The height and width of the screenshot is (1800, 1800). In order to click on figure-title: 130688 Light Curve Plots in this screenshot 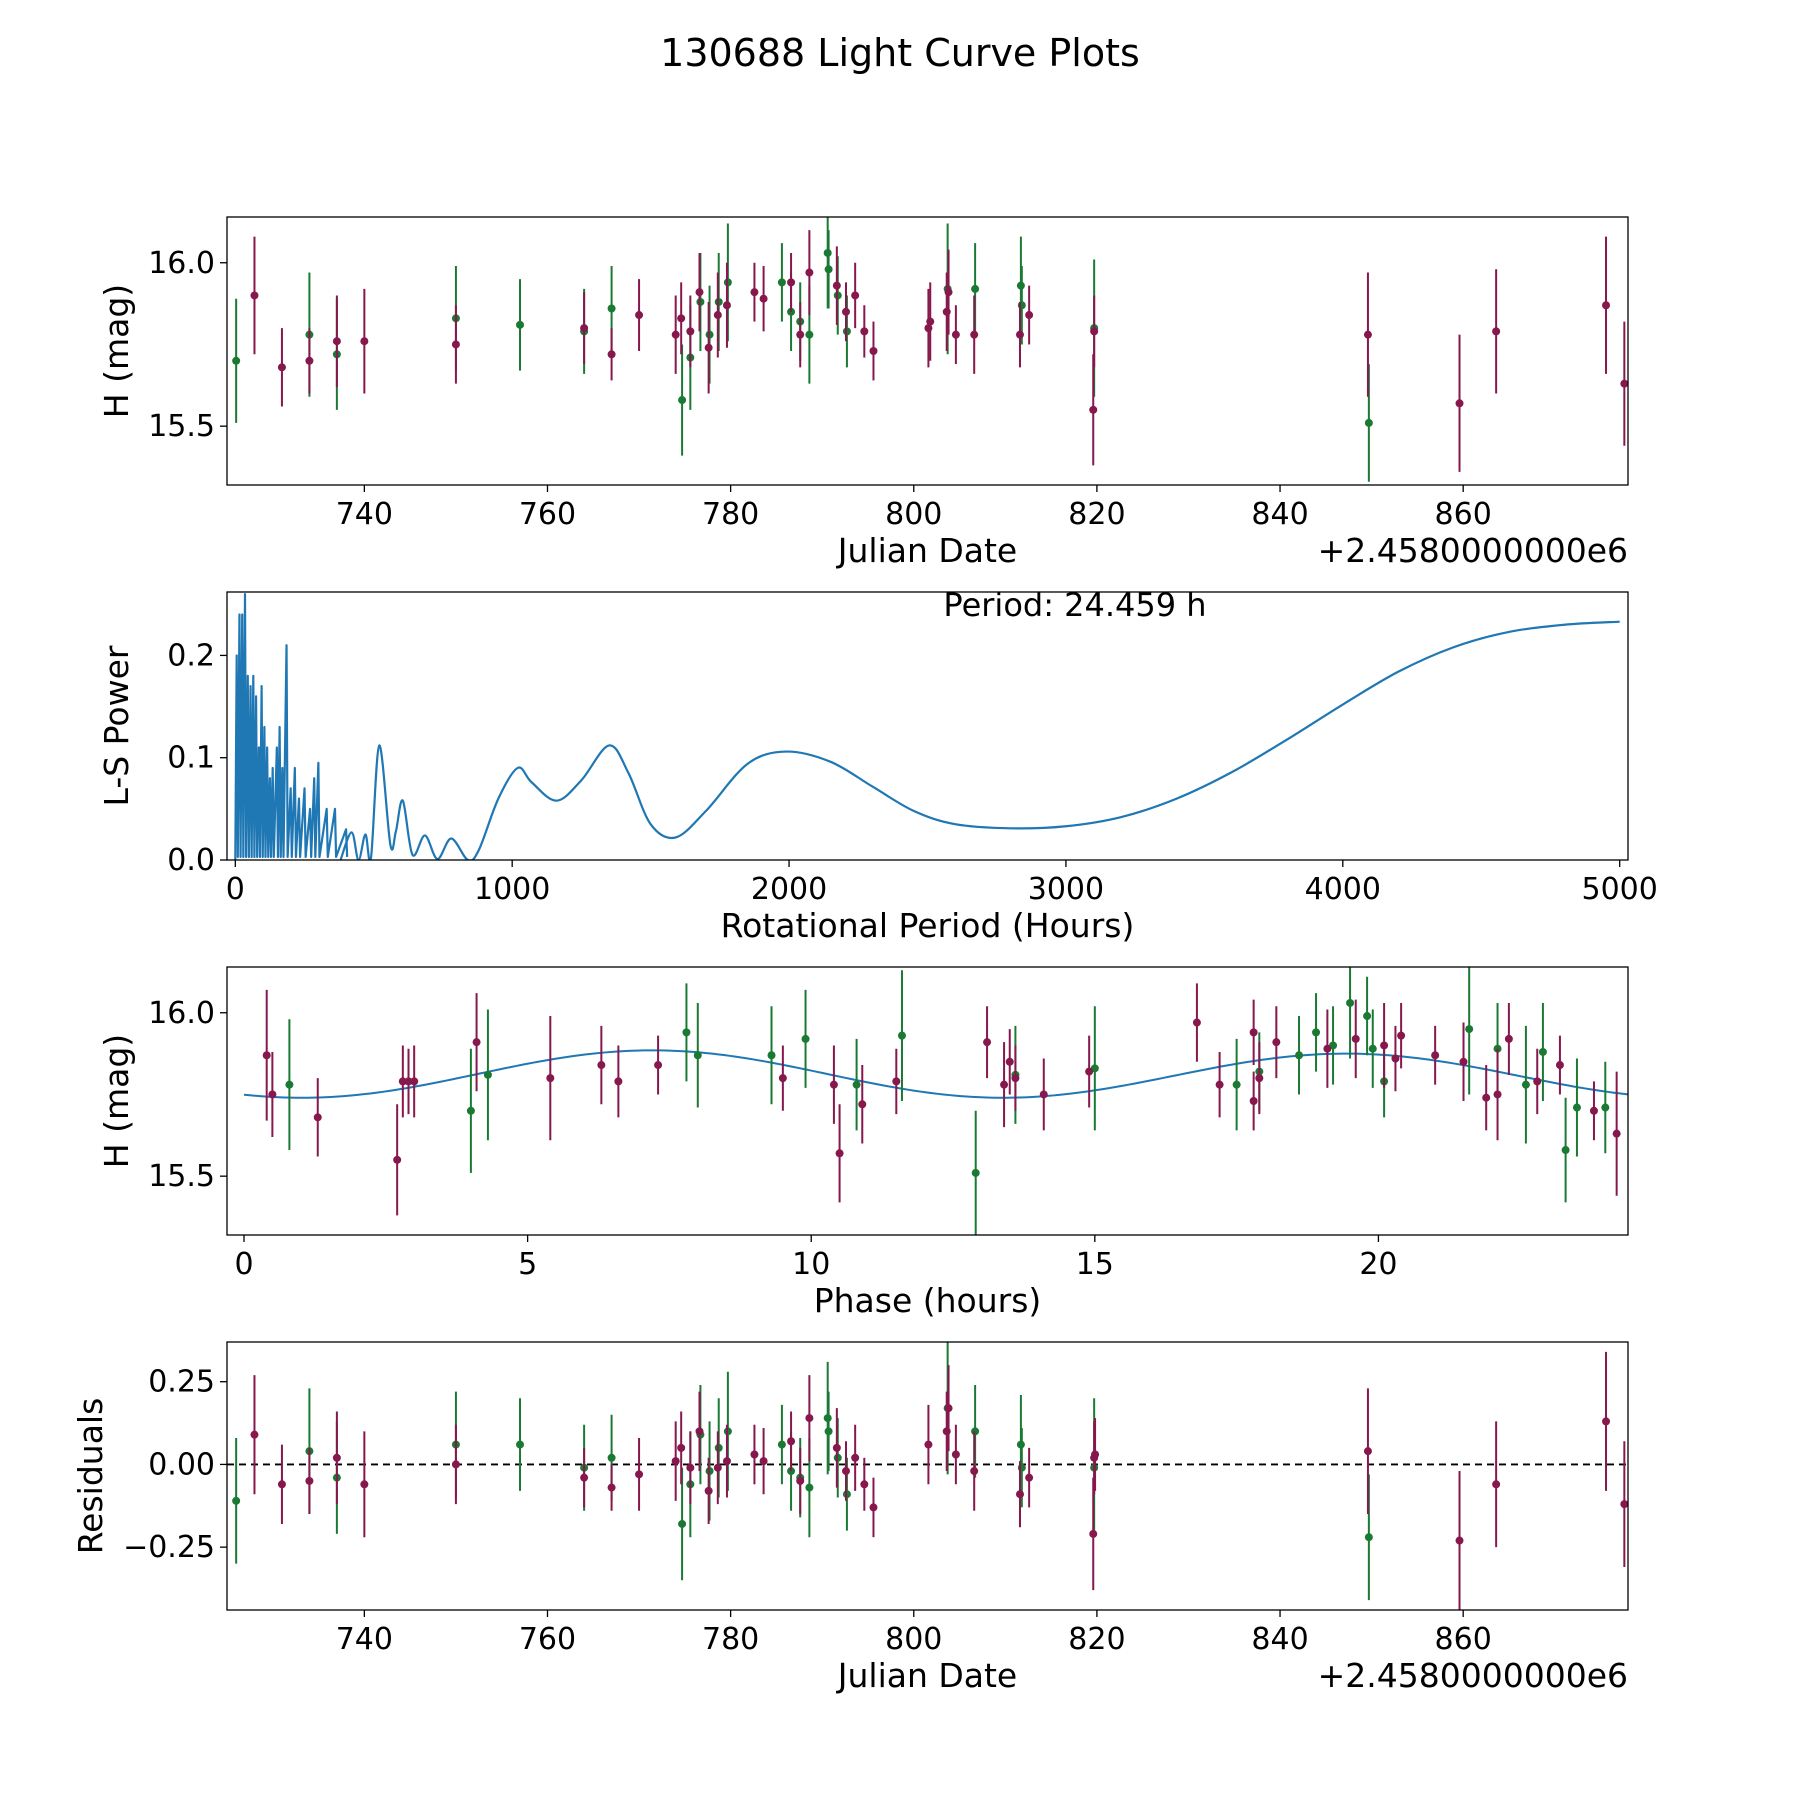, I will do `click(900, 53)`.